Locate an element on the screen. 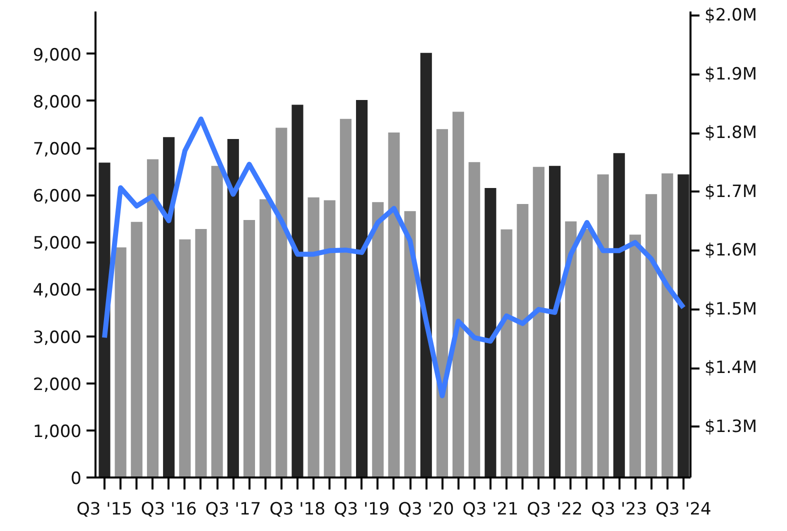 The image size is (787, 531). y-tick-label: 4,000 is located at coordinates (57, 290).